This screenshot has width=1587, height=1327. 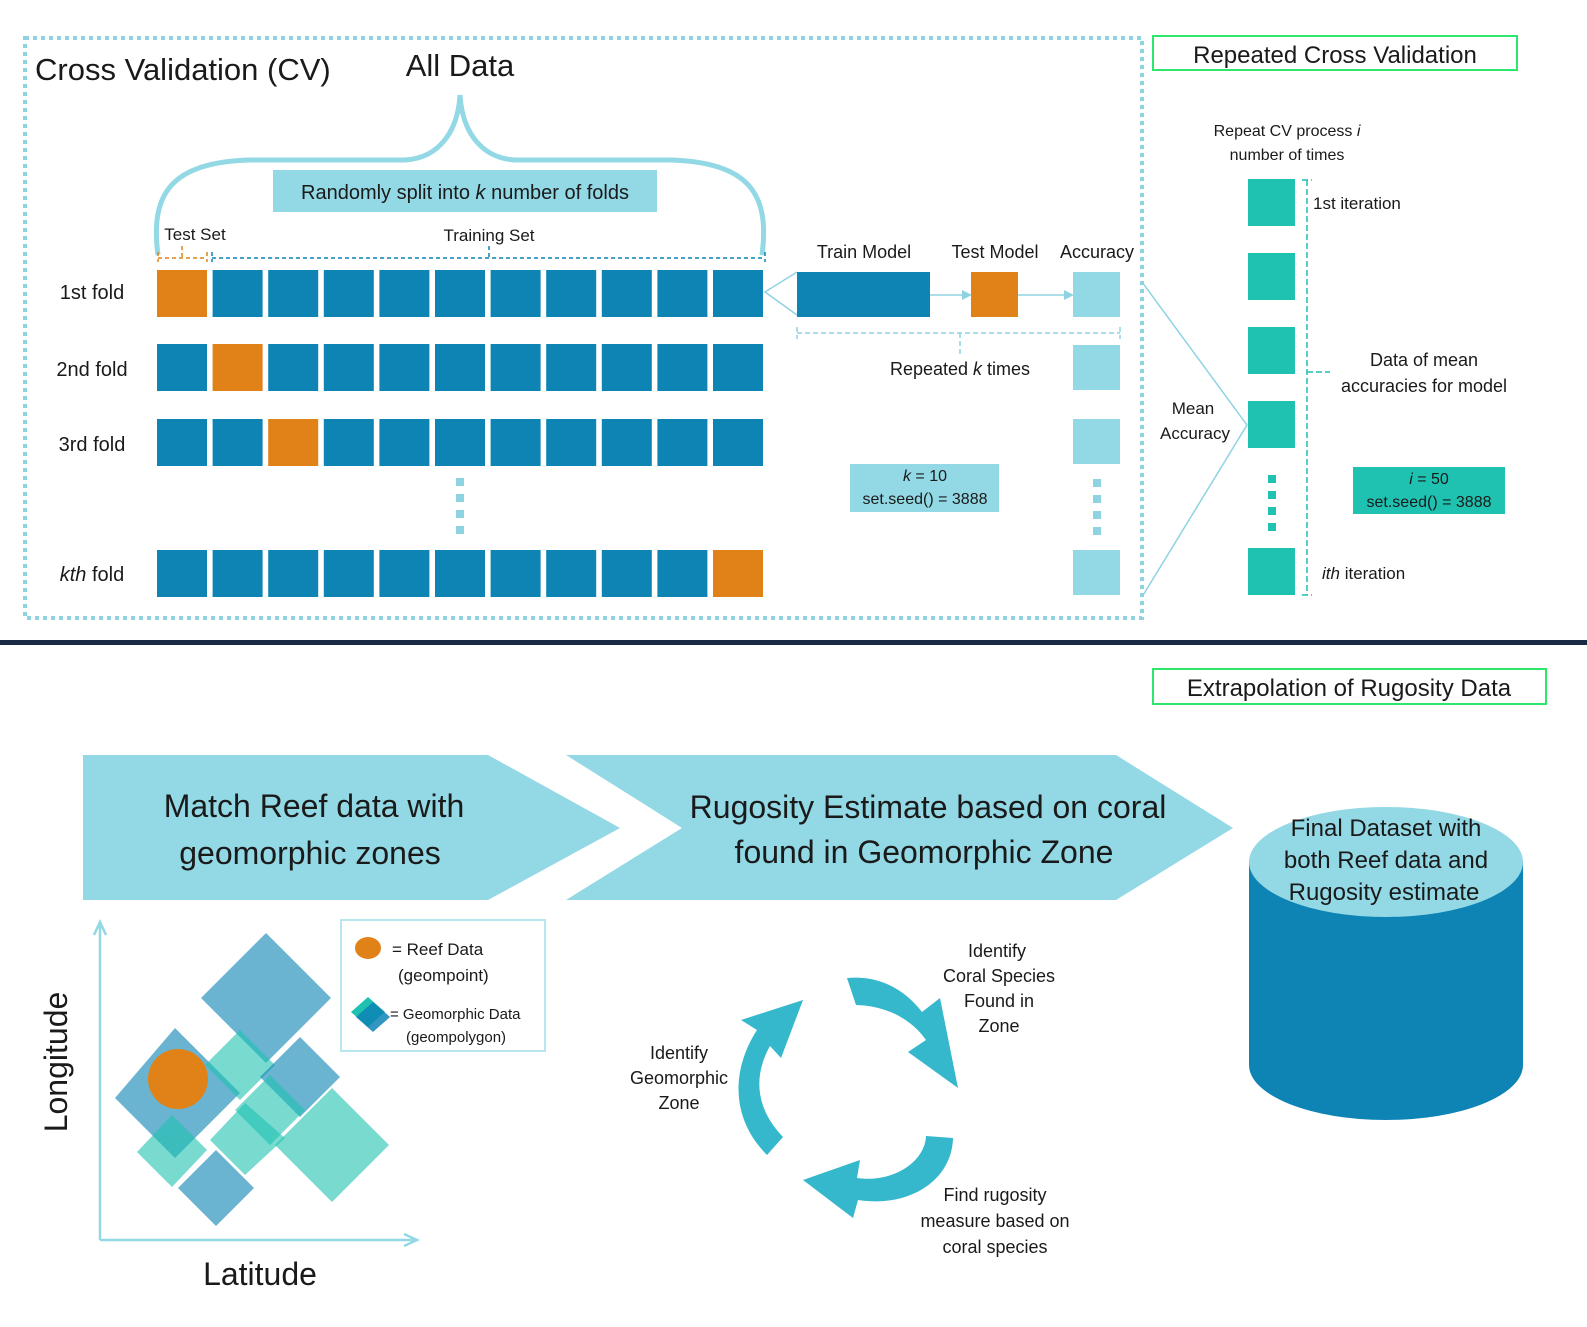 What do you see at coordinates (994, 1247) in the screenshot?
I see `cycle-find-rugosity-3: coral species` at bounding box center [994, 1247].